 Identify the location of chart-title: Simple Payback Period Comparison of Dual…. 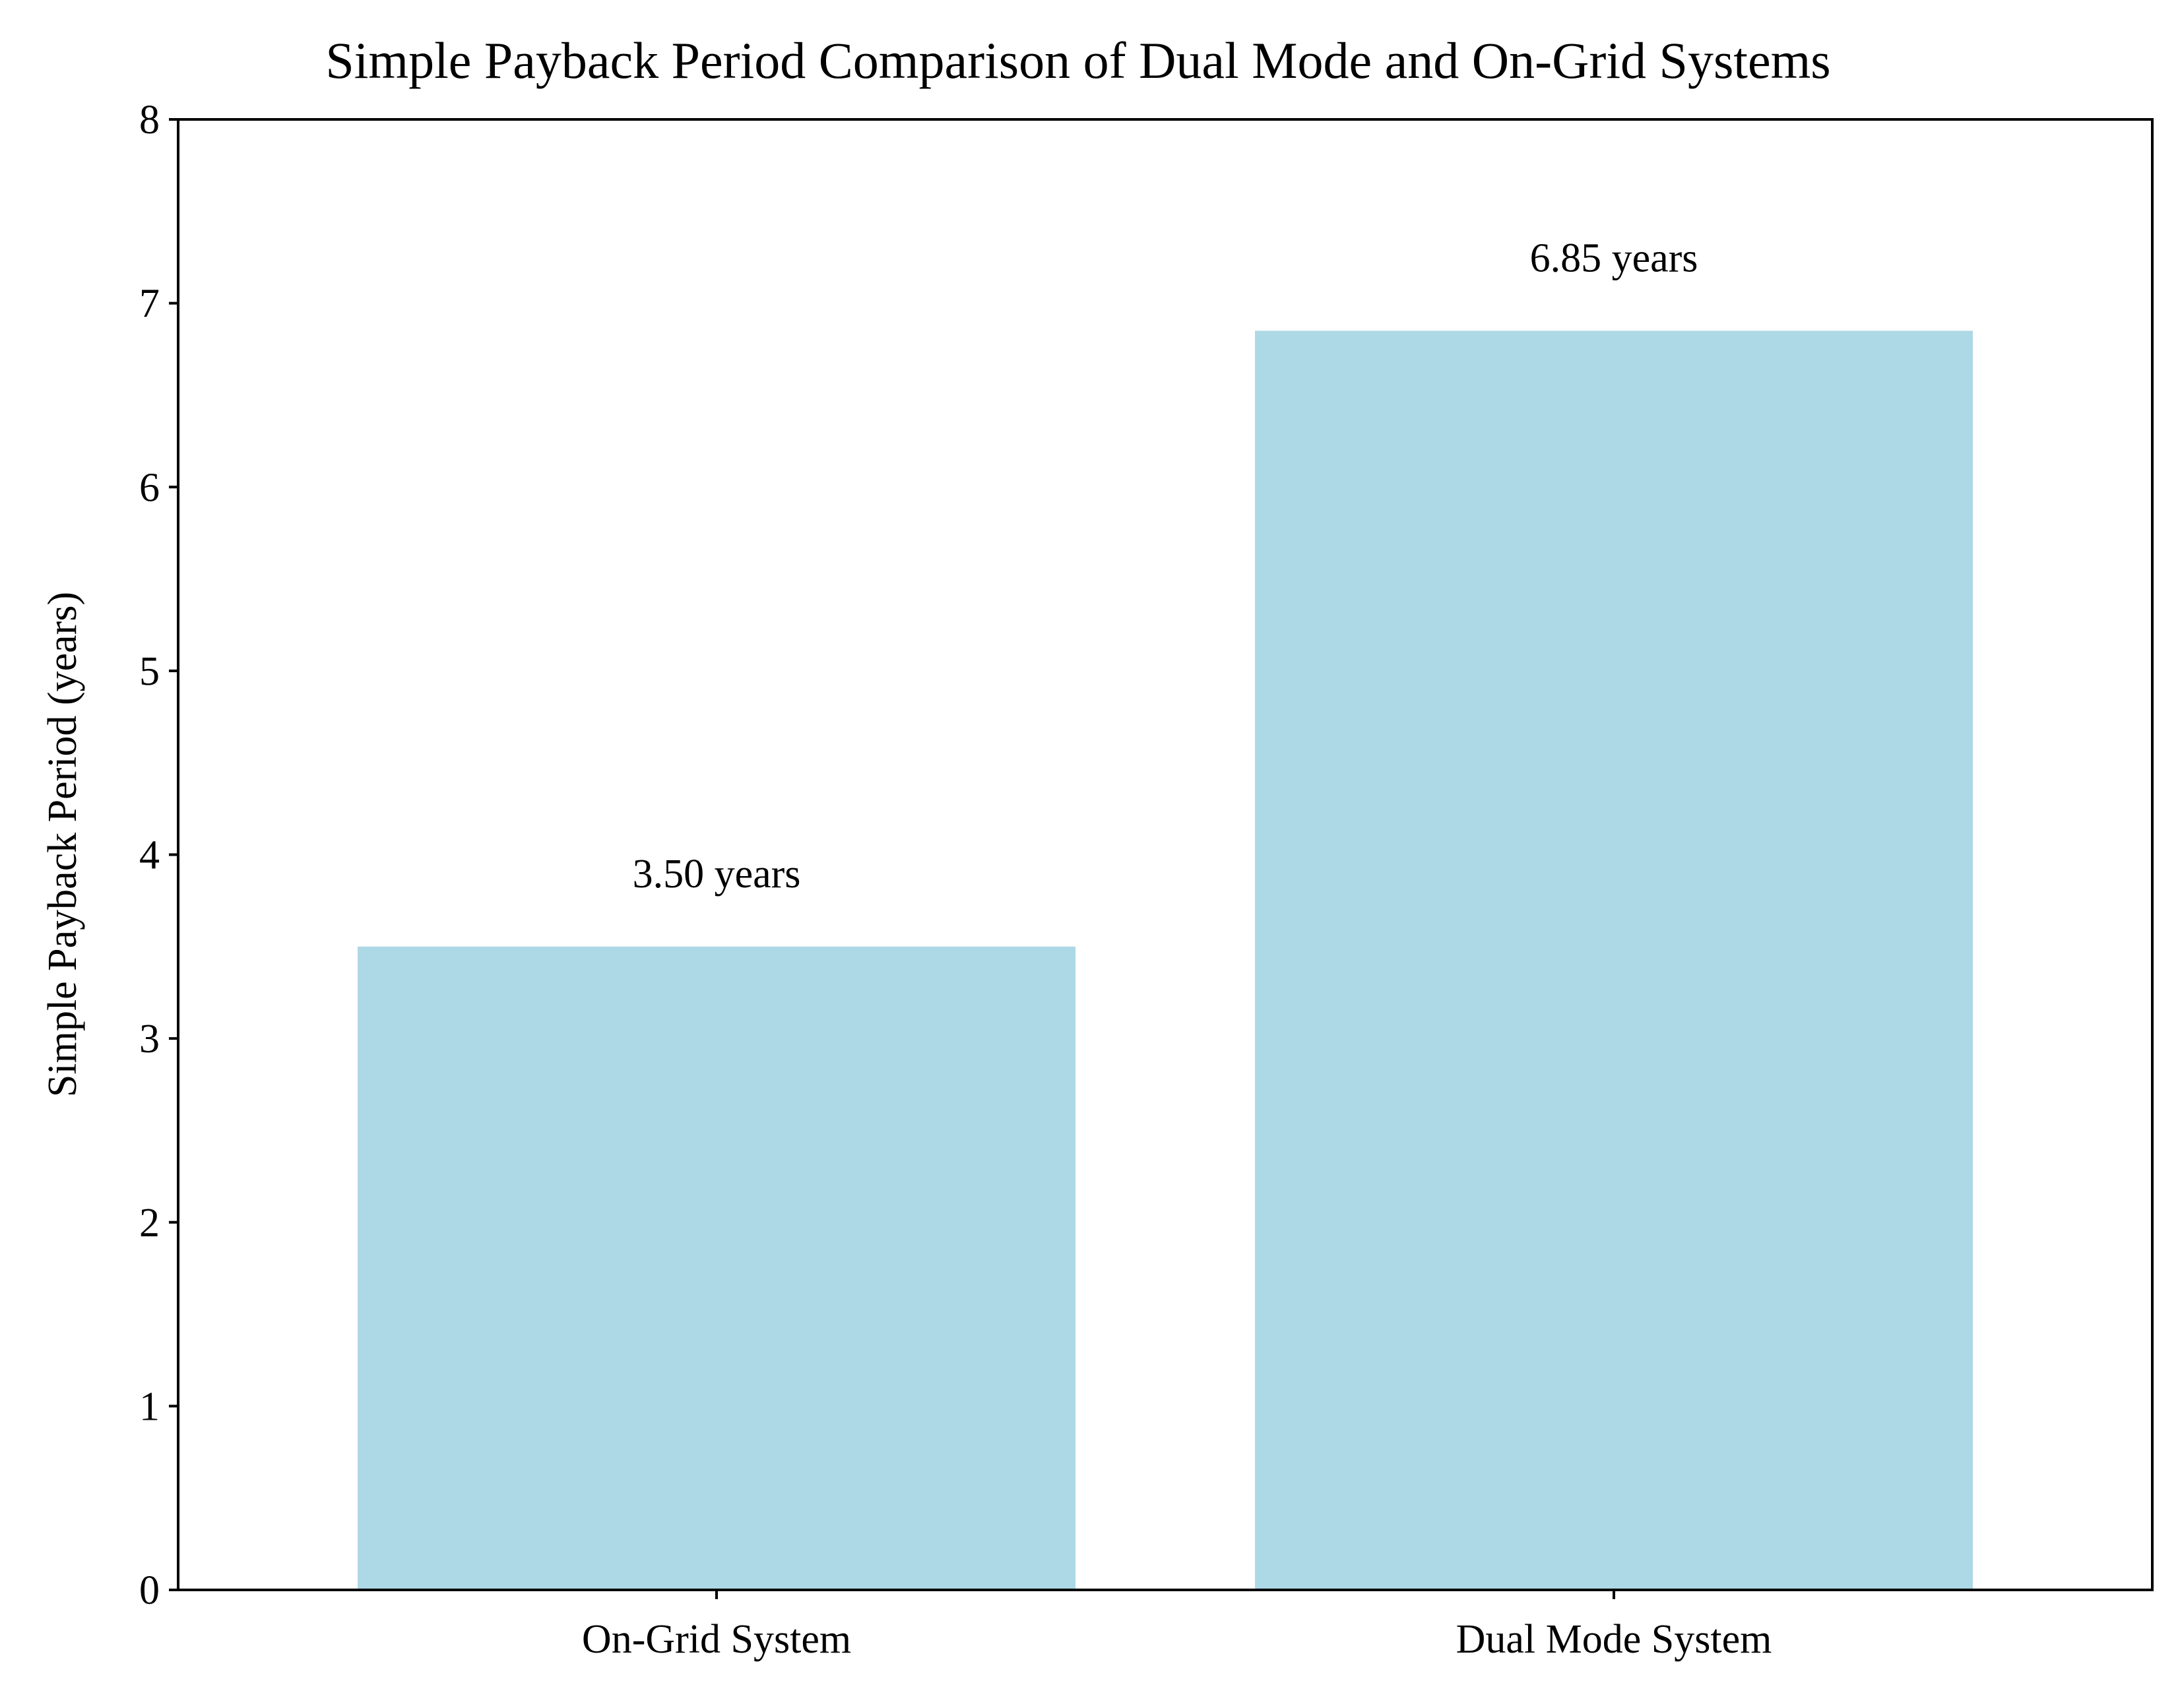
(1077, 60).